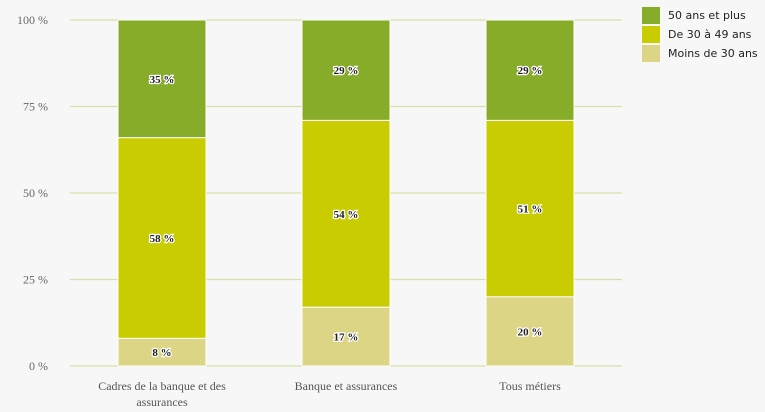 Image resolution: width=765 pixels, height=412 pixels. What do you see at coordinates (162, 394) in the screenshot?
I see `x-category-label: Cadres de la banque et des assurances` at bounding box center [162, 394].